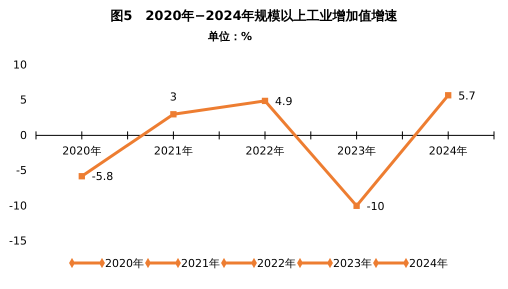 The image size is (508, 289). I want to click on chart-title: 图5 2020年−2024年规模以上工业增加值增速, so click(254, 16).